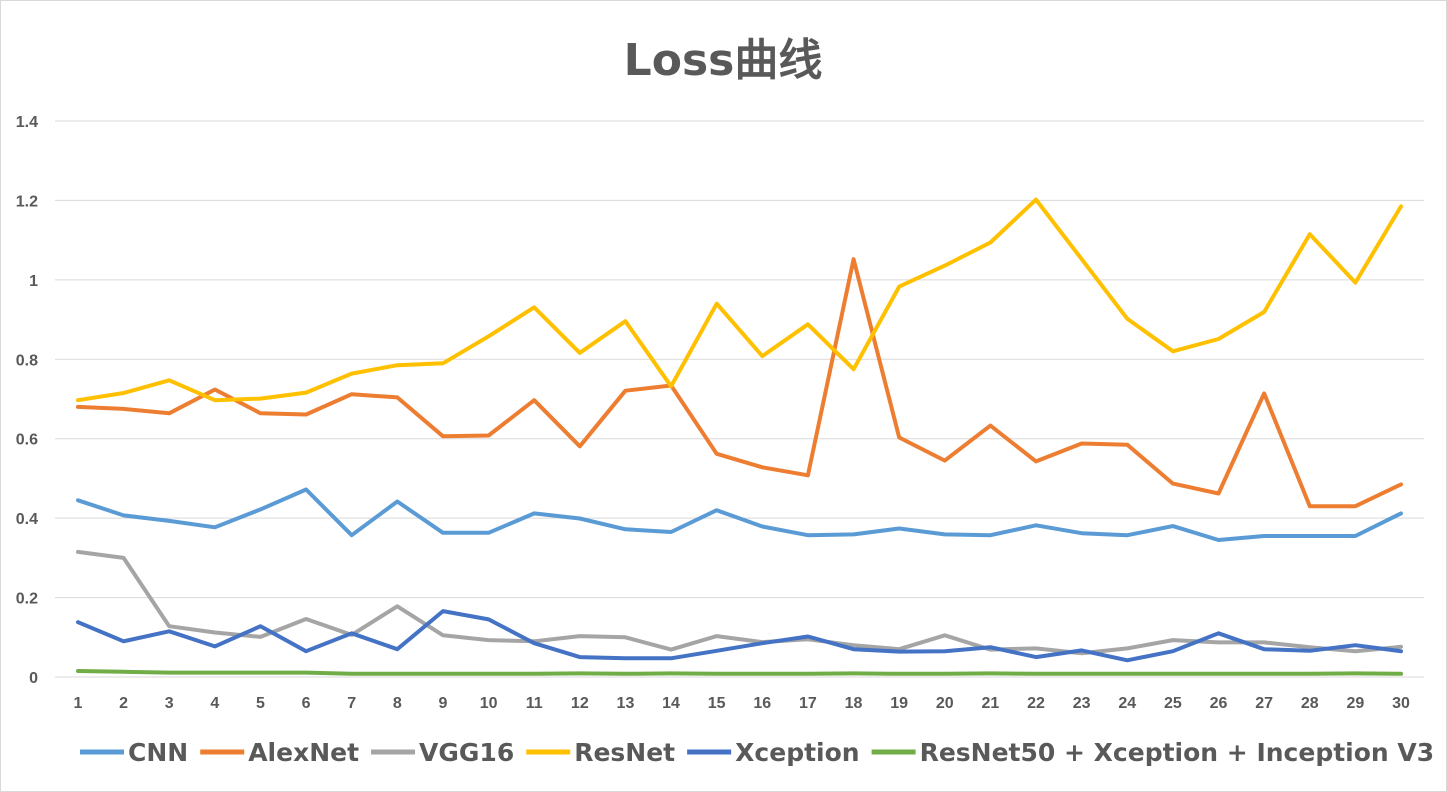 This screenshot has height=792, width=1447. Describe the element at coordinates (739, 602) in the screenshot. I see `series-line-vgg16` at that location.